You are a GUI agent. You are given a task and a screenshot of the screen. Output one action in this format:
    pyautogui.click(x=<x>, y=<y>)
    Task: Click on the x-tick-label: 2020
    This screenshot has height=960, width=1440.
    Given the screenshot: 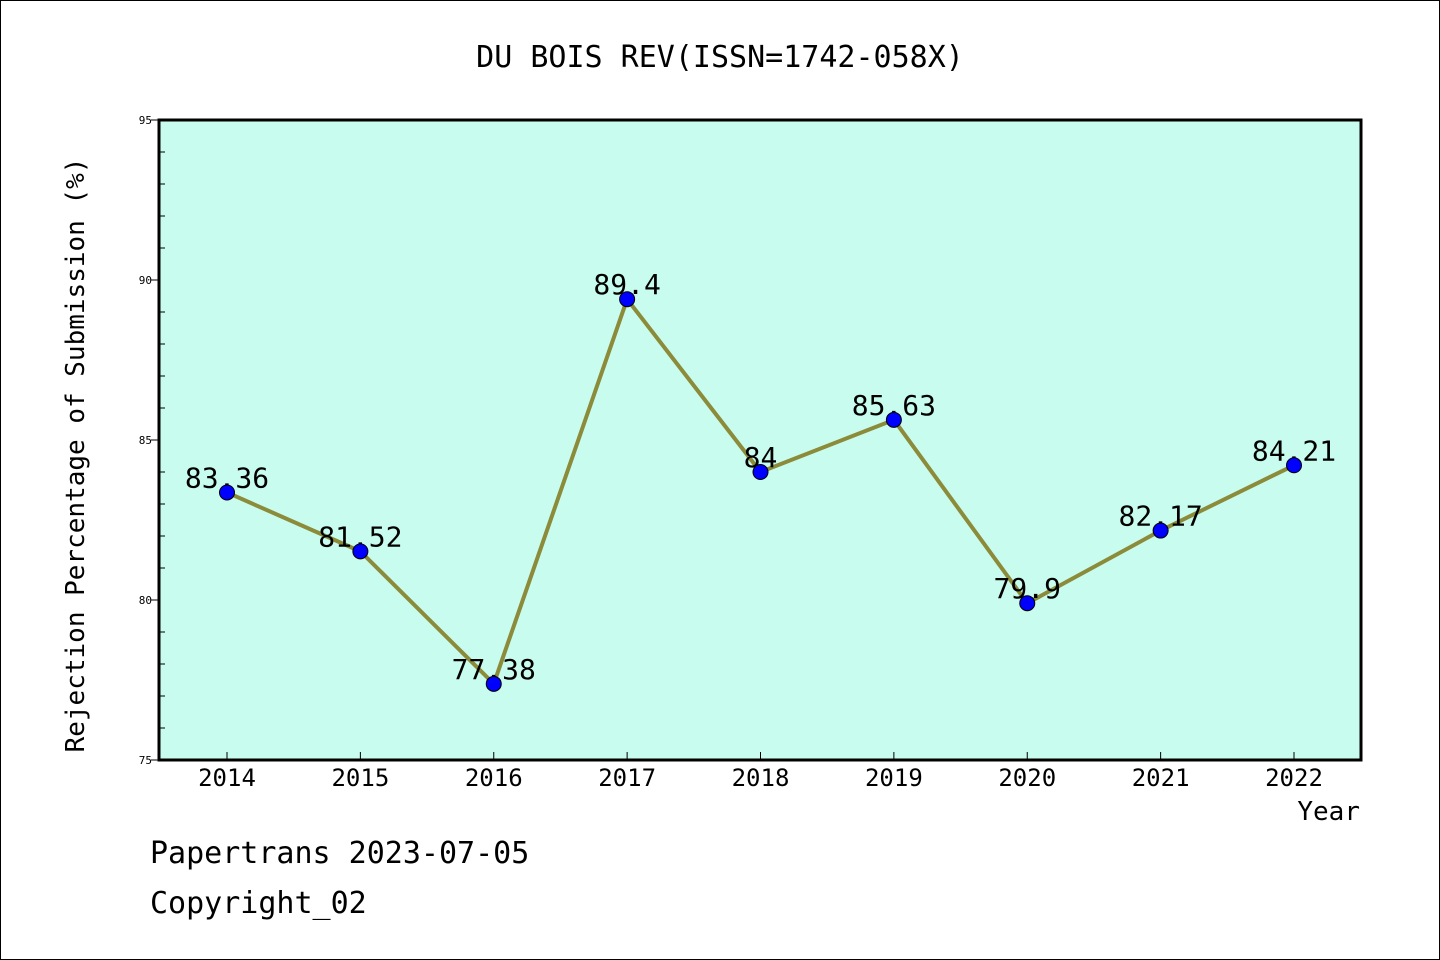 What is the action you would take?
    pyautogui.click(x=1027, y=778)
    